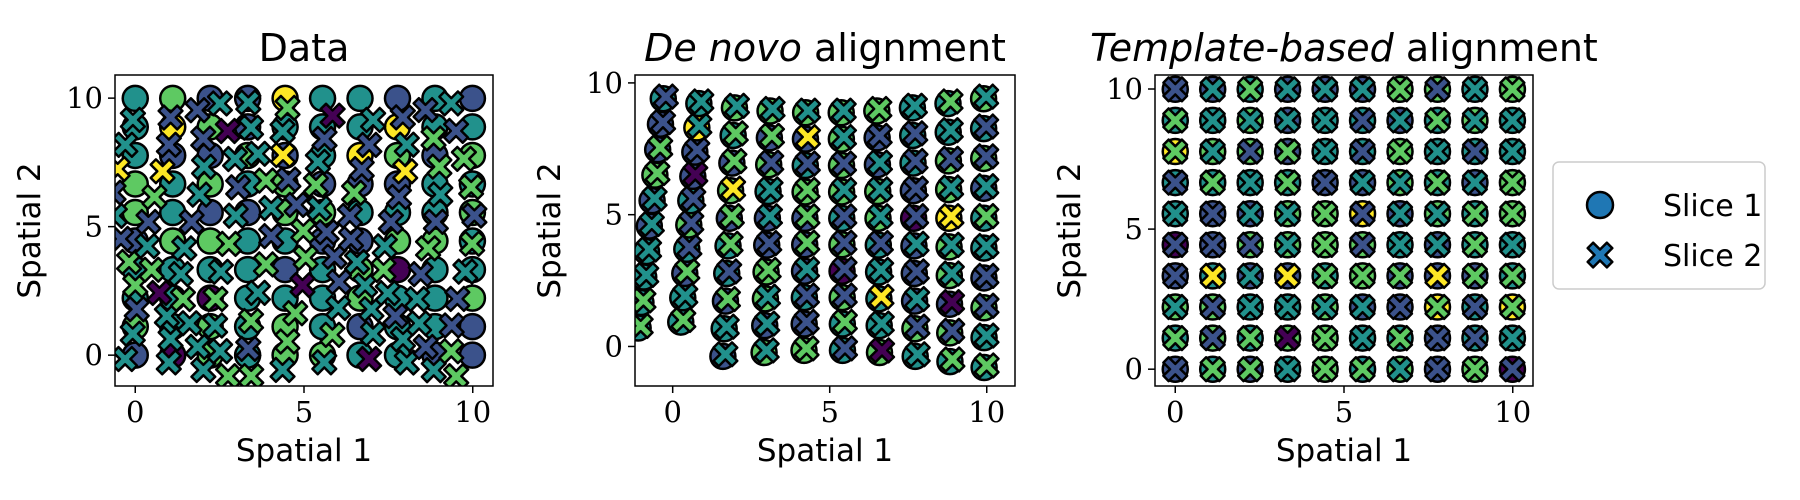 The width and height of the screenshot is (1800, 500). Describe the element at coordinates (1175, 412) in the screenshot. I see `x-tick-label: 0` at that location.